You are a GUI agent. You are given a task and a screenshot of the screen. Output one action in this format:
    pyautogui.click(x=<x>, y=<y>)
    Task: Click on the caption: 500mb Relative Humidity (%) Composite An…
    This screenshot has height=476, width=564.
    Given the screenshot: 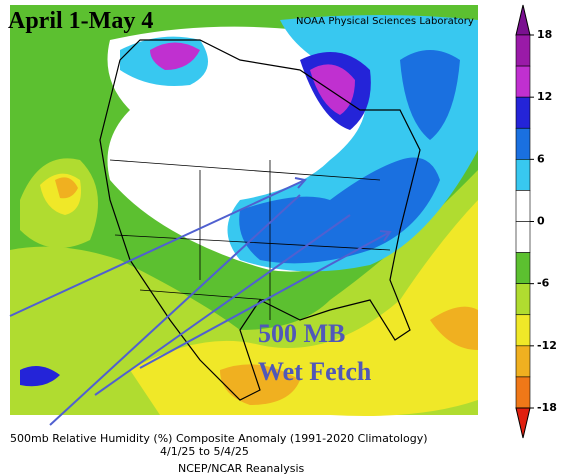 What is the action you would take?
    pyautogui.click(x=219, y=438)
    